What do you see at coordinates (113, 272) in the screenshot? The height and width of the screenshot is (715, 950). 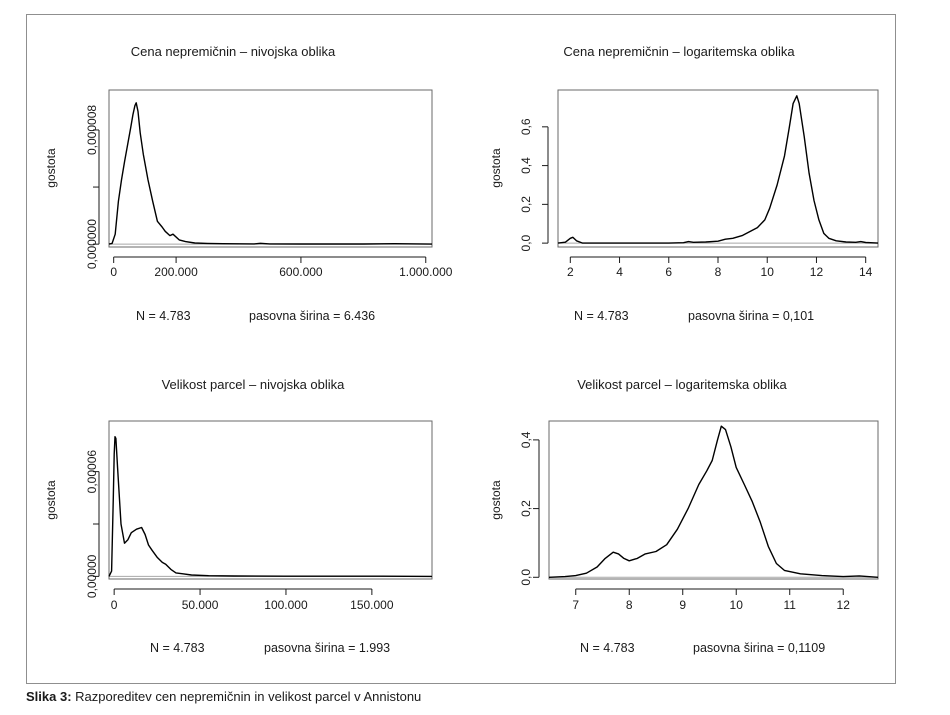 I see `plot-1-x-tick-label: 0` at bounding box center [113, 272].